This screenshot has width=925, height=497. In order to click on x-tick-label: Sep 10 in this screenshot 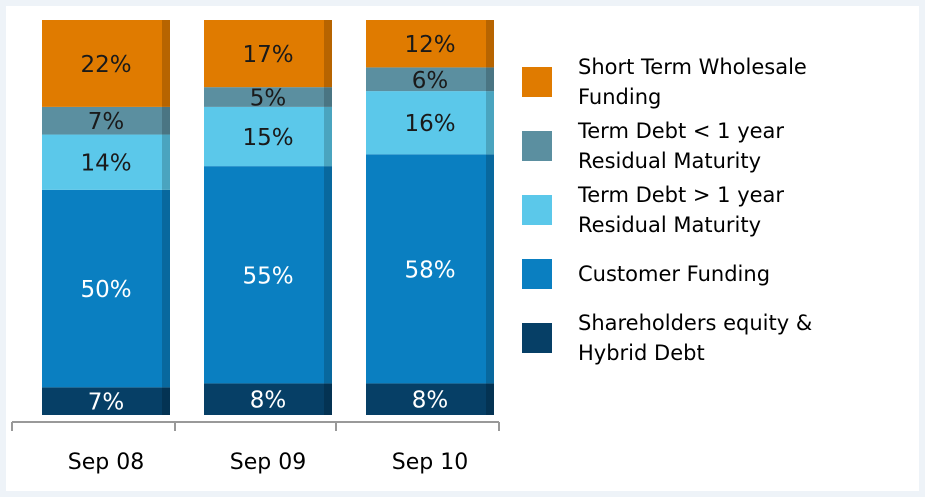, I will do `click(430, 462)`.